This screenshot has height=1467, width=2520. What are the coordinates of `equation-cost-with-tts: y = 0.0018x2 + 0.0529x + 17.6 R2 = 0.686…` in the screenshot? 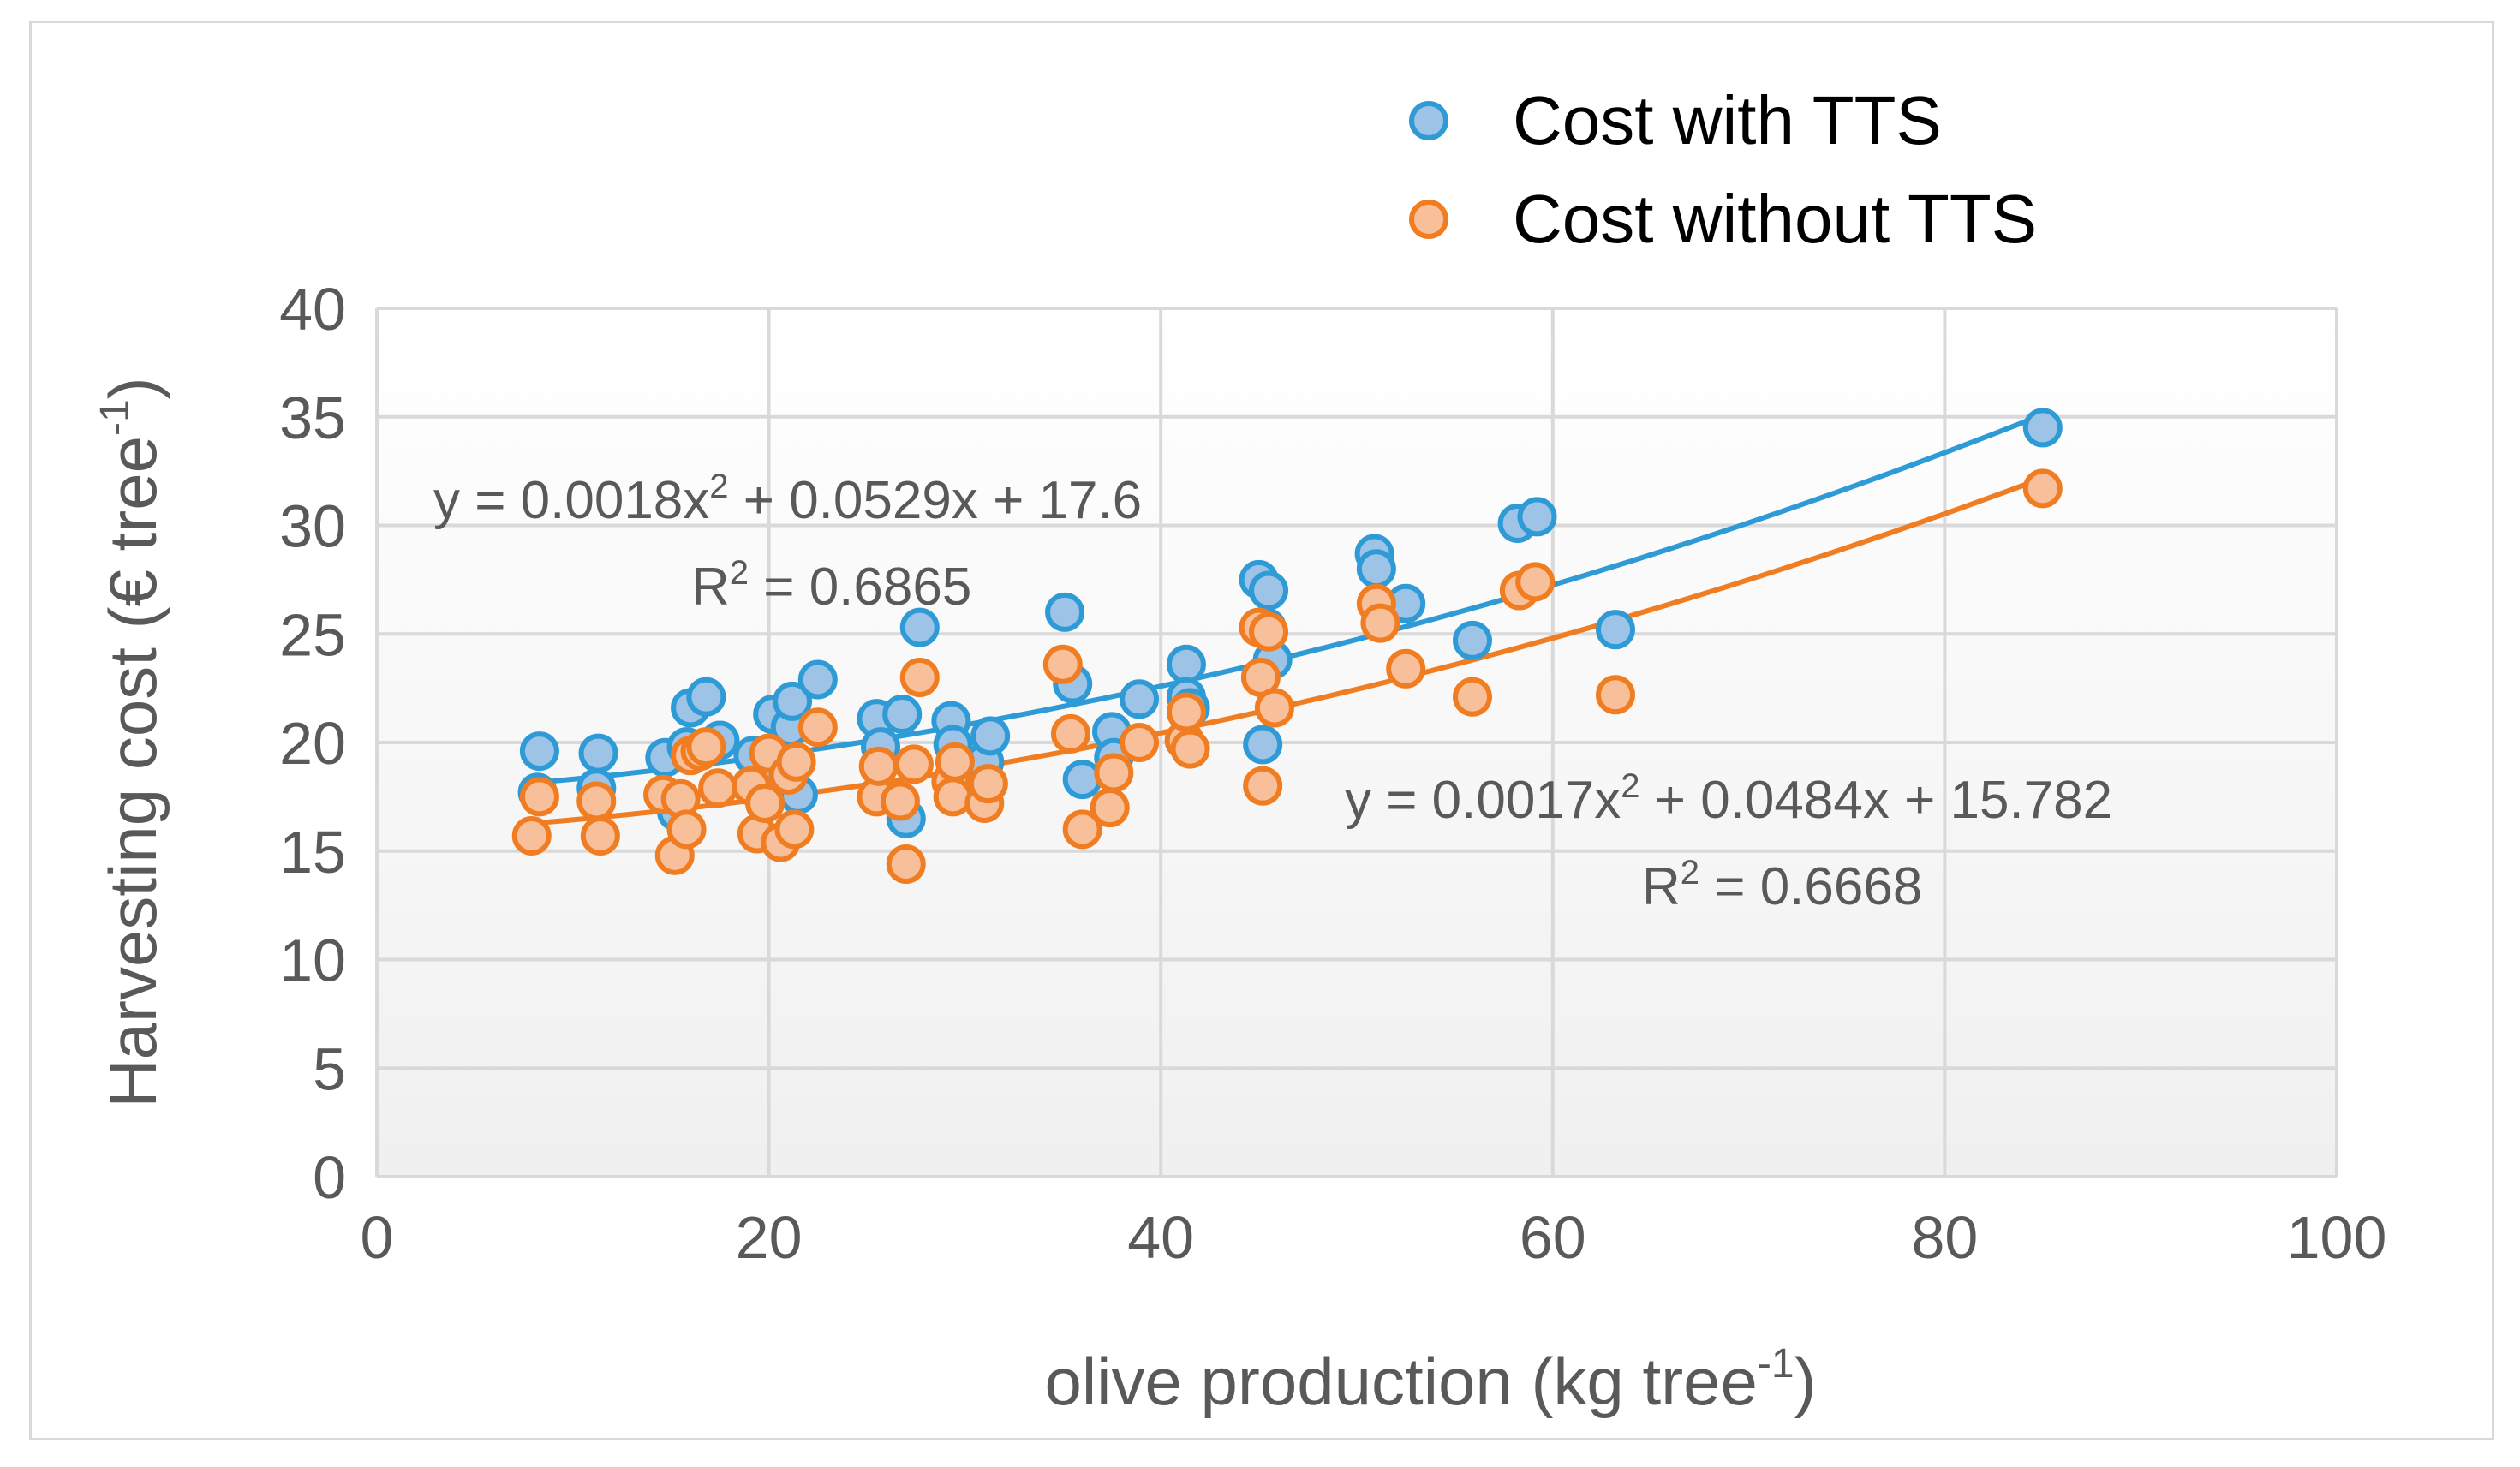 It's located at (787, 543).